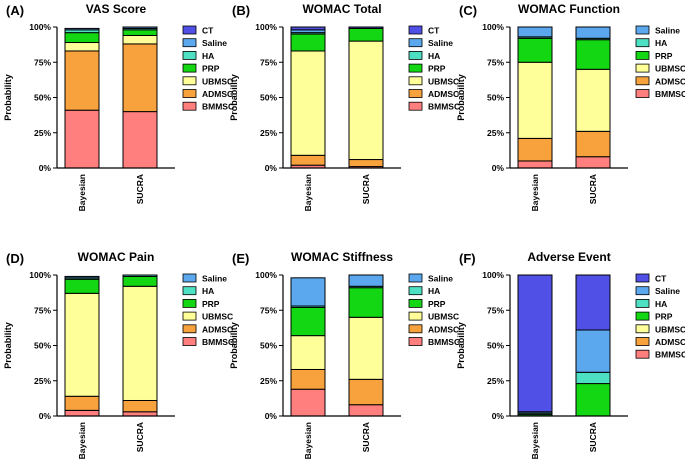 The width and height of the screenshot is (685, 464). What do you see at coordinates (415, 55) in the screenshot?
I see `legend-swatch-ha` at bounding box center [415, 55].